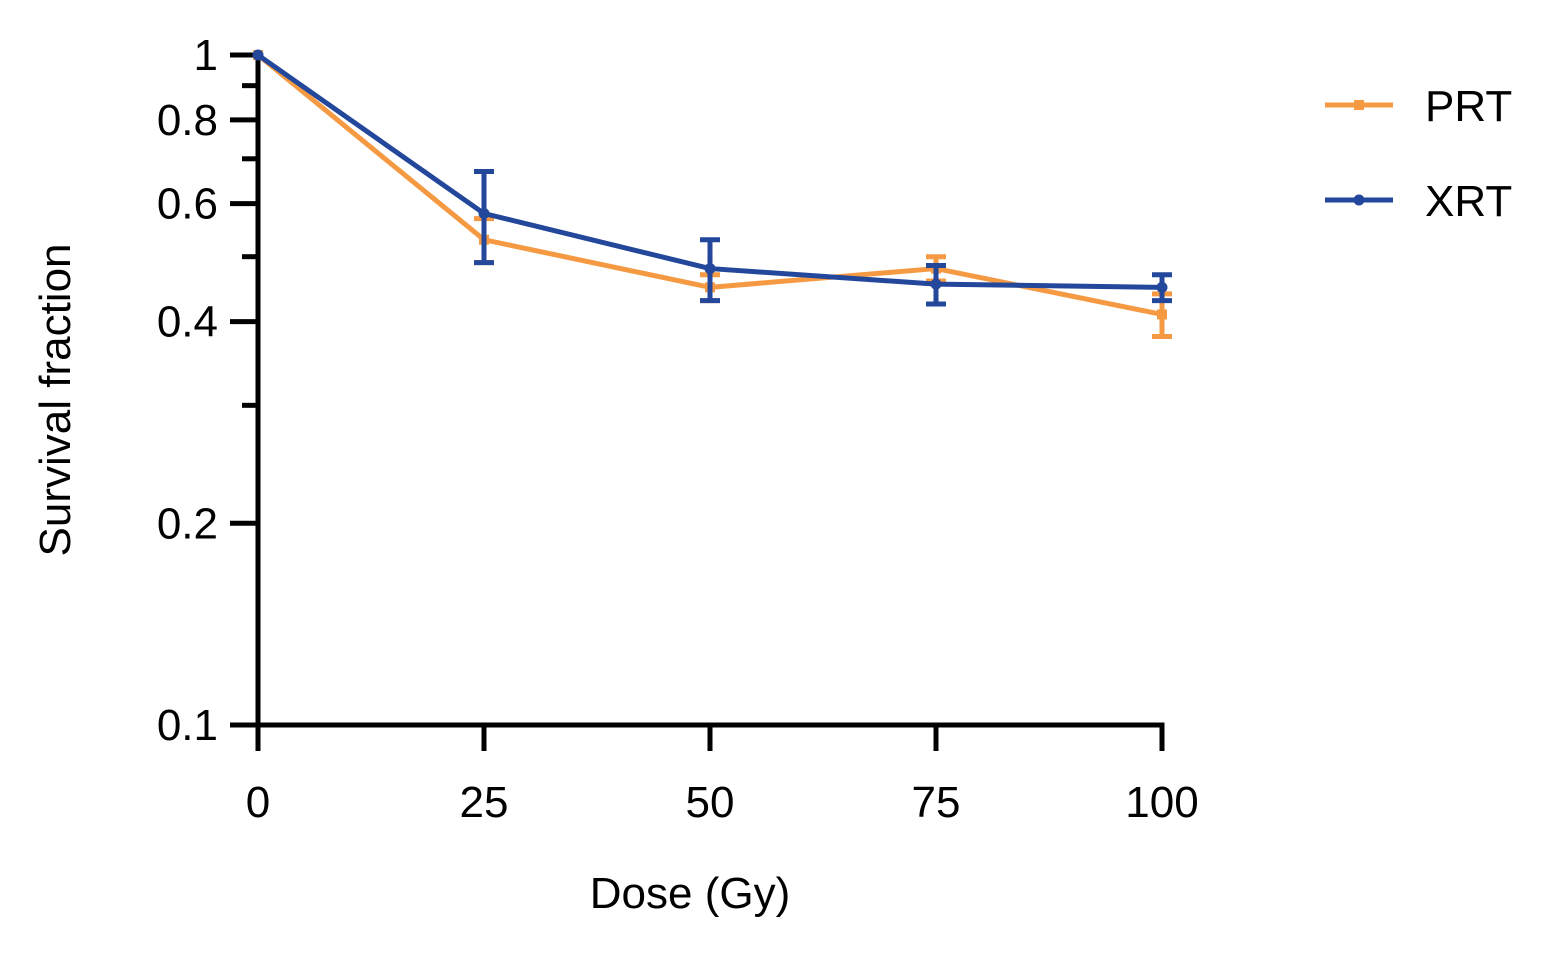 The height and width of the screenshot is (957, 1559). I want to click on y-tick-label: 0.8, so click(187, 120).